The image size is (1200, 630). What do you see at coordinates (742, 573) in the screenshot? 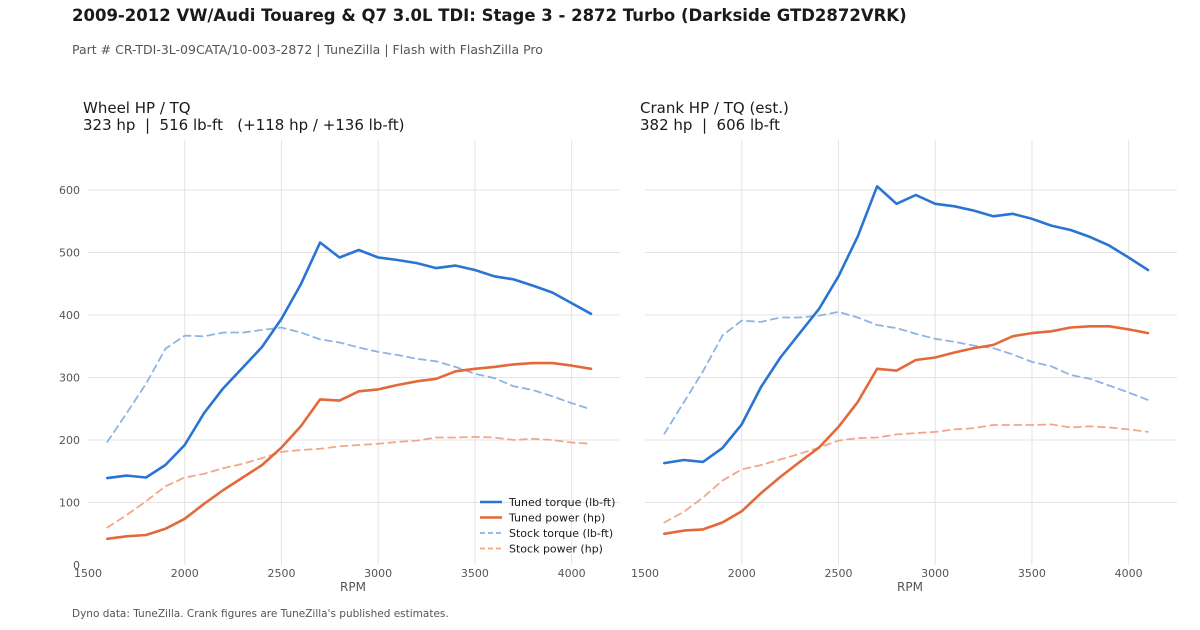
I see `right-chart-x-tick-label: 2000` at bounding box center [742, 573].